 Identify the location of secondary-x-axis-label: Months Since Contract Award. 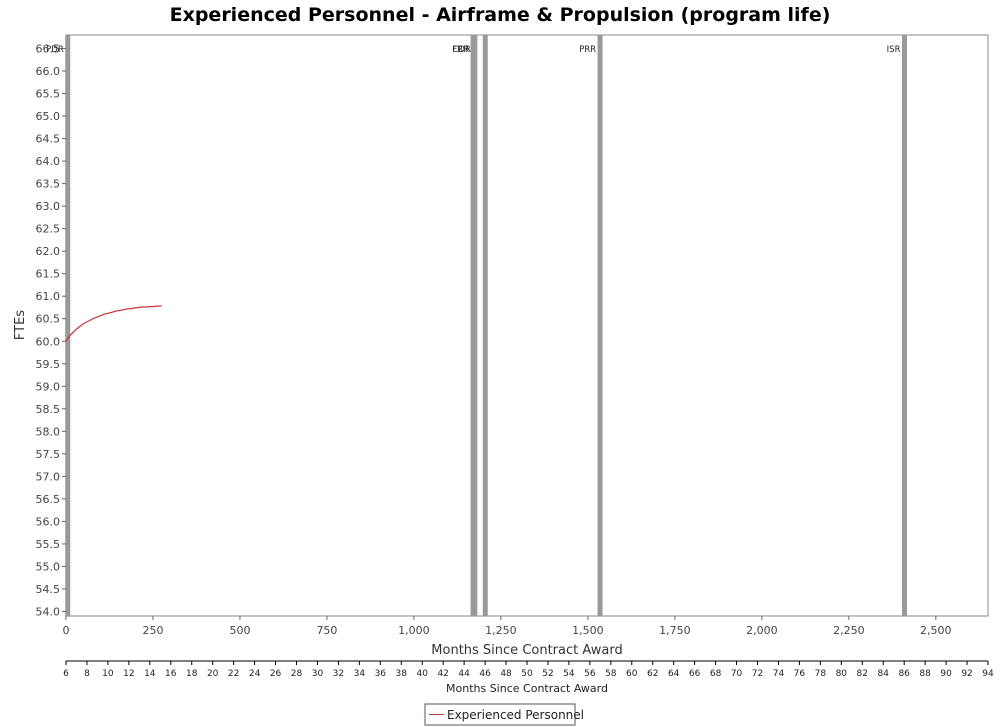
(527, 688).